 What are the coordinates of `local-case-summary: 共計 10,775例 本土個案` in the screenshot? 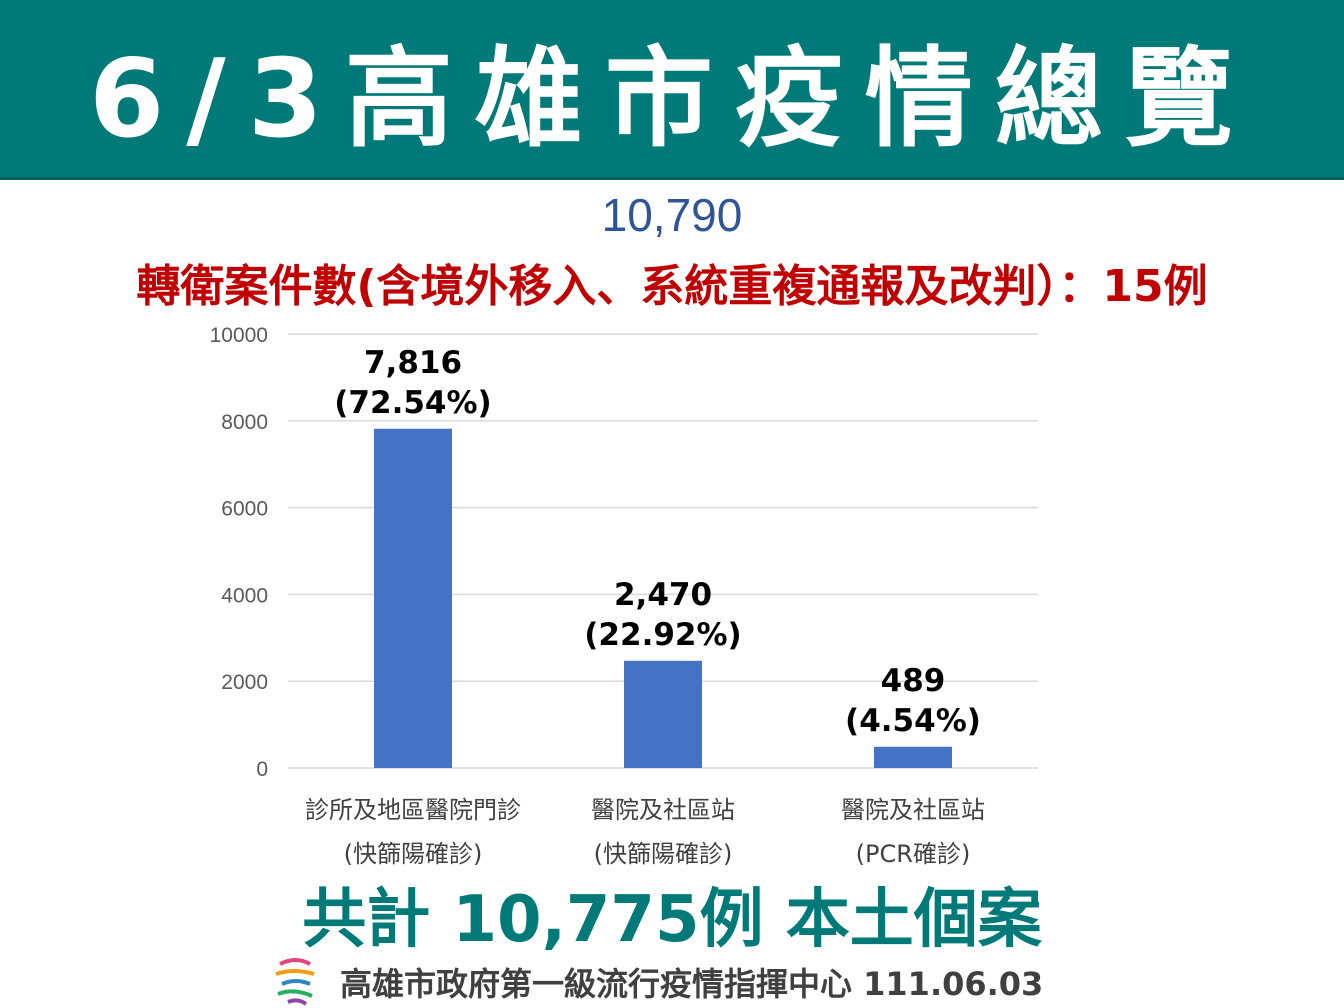 It's located at (672, 920).